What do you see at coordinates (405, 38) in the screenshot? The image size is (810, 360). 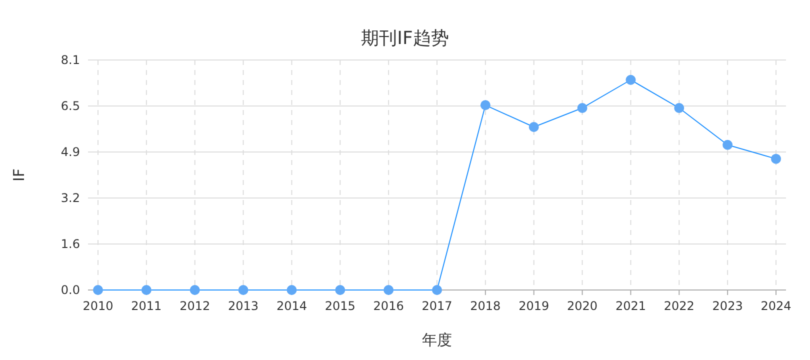 I see `chart-title: 期刊IF趋势` at bounding box center [405, 38].